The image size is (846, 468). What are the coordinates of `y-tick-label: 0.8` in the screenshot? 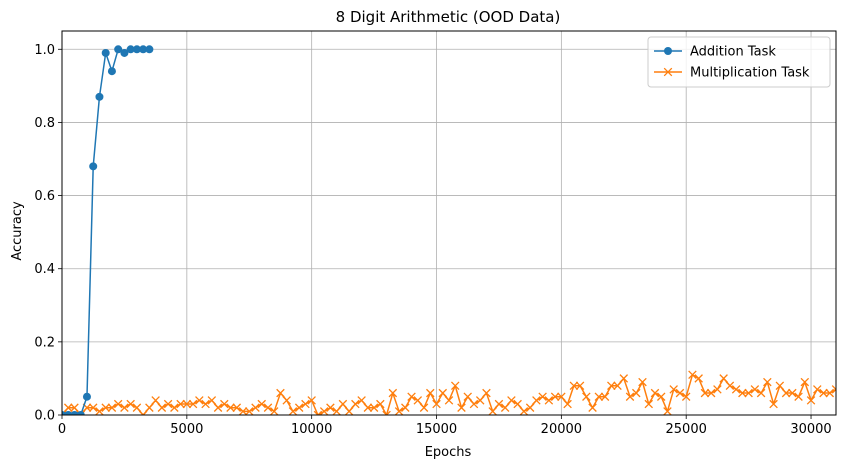 It's located at (44, 123).